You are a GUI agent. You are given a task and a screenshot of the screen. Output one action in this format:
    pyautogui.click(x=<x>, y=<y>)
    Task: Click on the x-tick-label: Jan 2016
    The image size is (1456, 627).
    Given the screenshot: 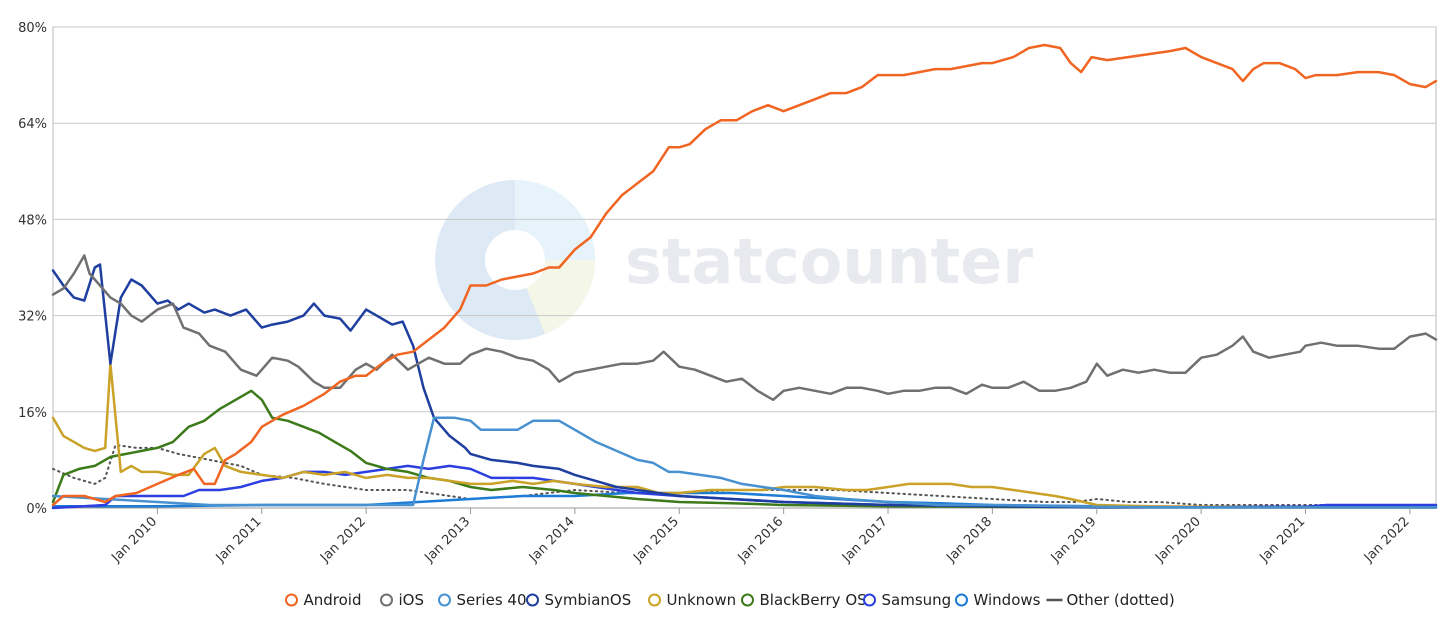 What is the action you would take?
    pyautogui.click(x=761, y=540)
    